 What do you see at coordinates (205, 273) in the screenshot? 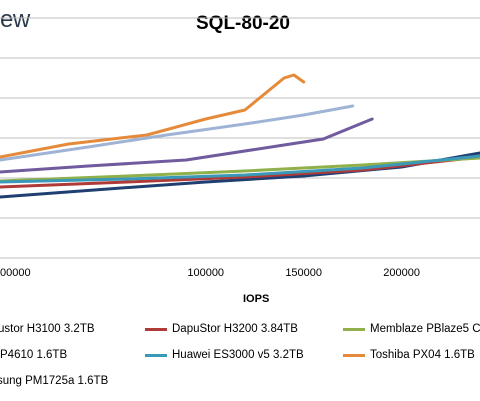
I see `x-tick-label-1: 100000` at bounding box center [205, 273].